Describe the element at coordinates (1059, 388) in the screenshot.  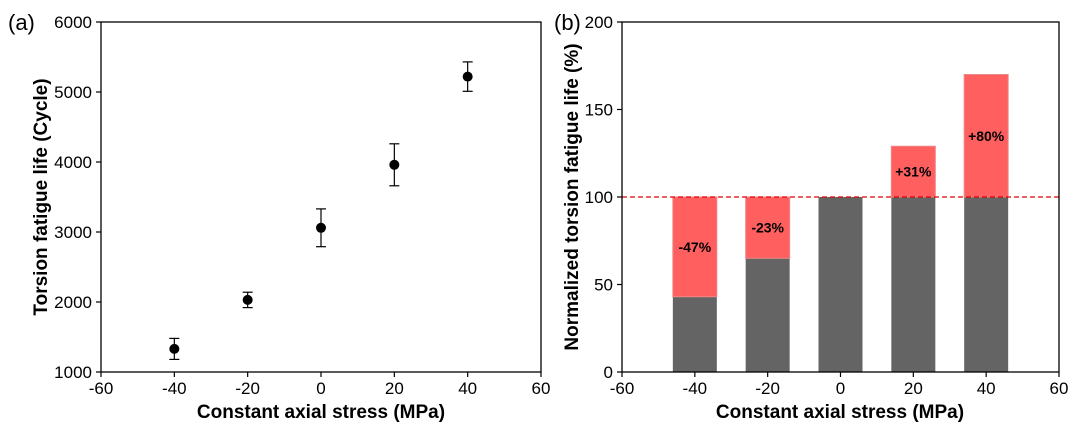
I see `panel-b-x-tick-label: 60` at that location.